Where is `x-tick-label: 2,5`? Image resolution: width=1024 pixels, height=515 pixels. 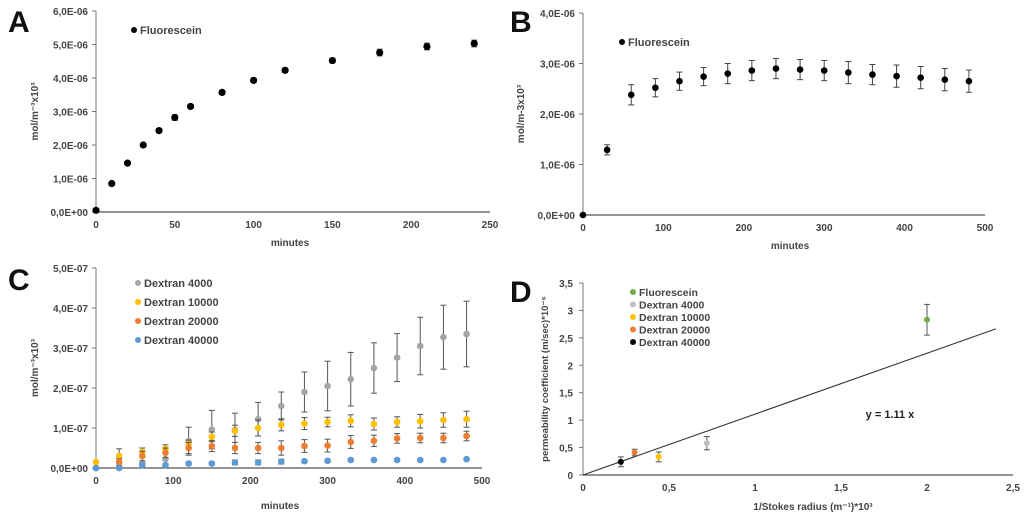
x-tick-label: 2,5 is located at coordinates (1013, 488).